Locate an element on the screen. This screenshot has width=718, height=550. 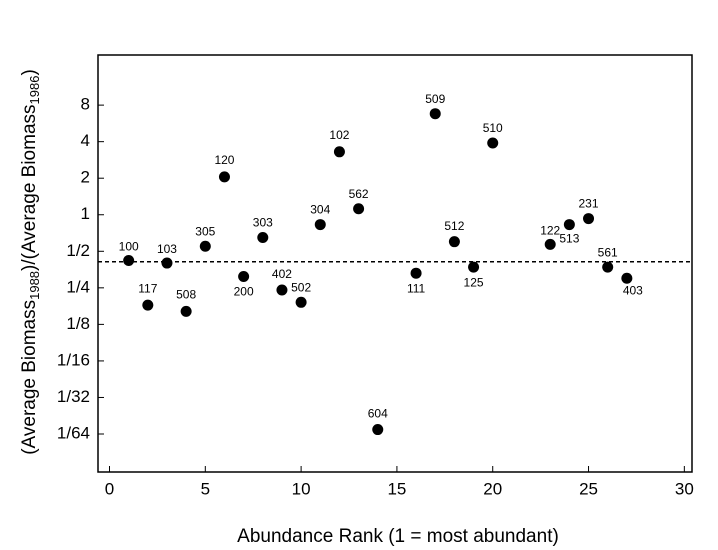
x-tick-label: 25 is located at coordinates (588, 488).